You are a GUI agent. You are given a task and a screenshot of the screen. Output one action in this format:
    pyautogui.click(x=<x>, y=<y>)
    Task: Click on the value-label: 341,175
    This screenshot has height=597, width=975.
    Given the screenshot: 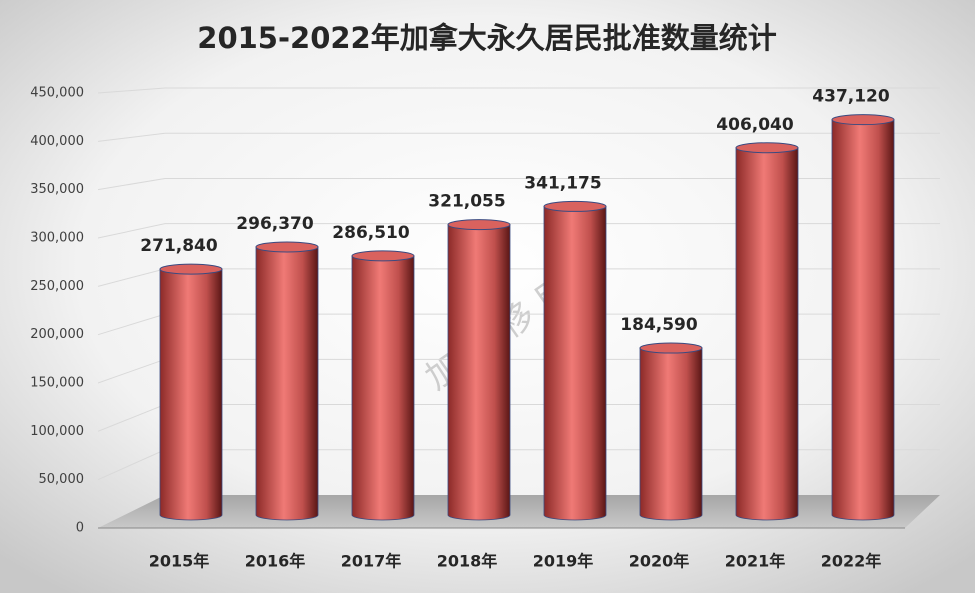 What is the action you would take?
    pyautogui.click(x=562, y=183)
    